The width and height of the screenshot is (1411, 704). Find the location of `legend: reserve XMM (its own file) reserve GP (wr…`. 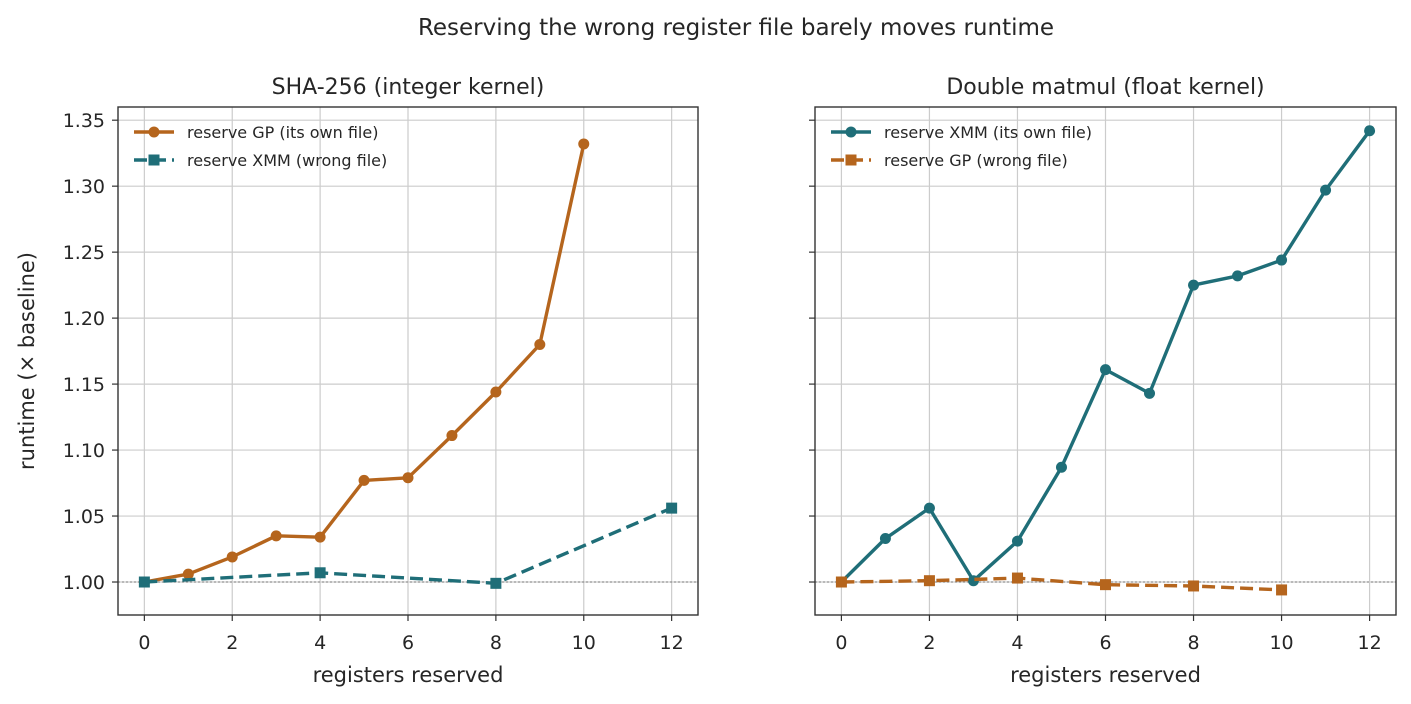

legend: reserve XMM (its own file) reserve GP (wr… is located at coordinates (961, 146).